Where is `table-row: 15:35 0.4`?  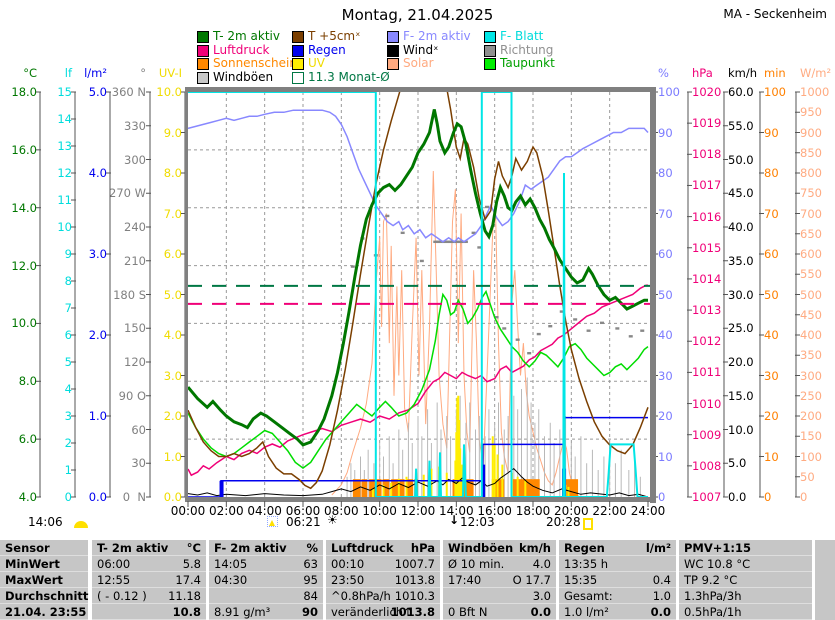 table-row: 15:35 0.4 is located at coordinates (617, 580).